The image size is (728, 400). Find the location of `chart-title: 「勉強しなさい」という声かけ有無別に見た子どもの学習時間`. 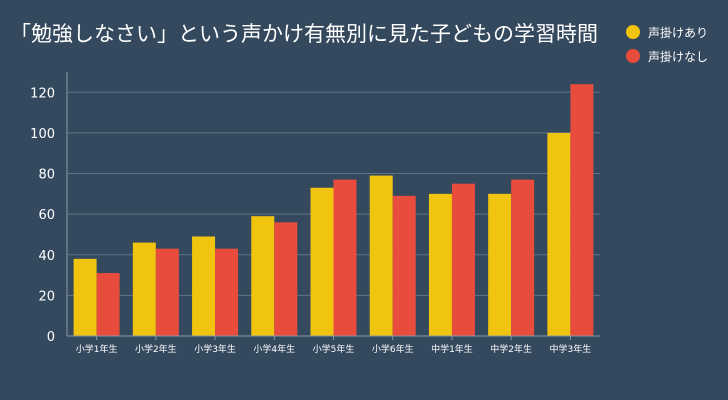

chart-title: 「勉強しなさい」という声かけ有無別に見た子どもの学習時間 is located at coordinates (304, 34).